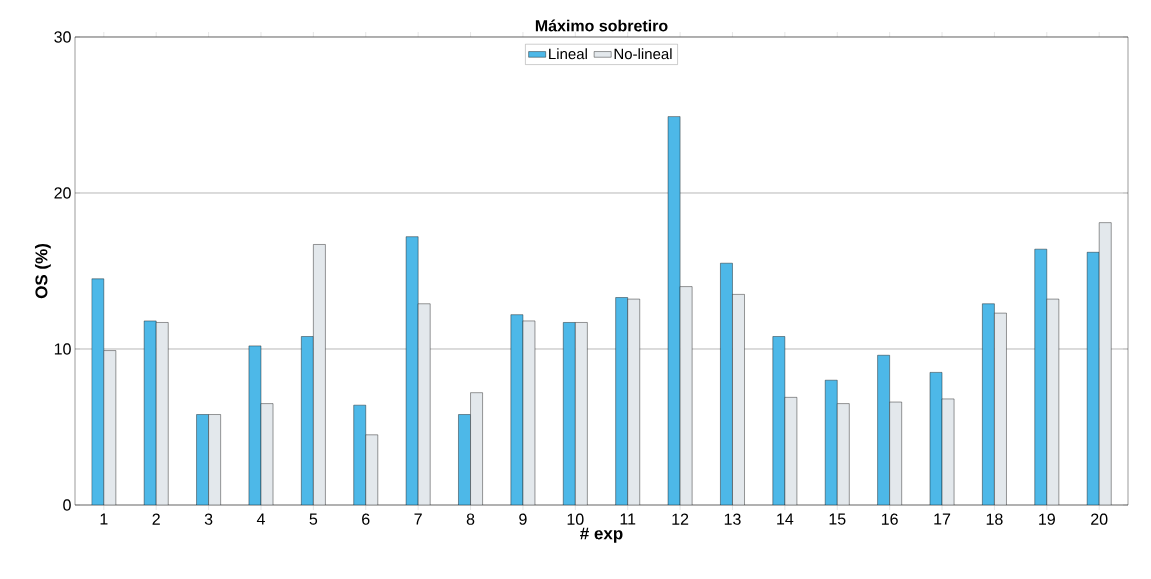  I want to click on x-tick-label: 12, so click(680, 519).